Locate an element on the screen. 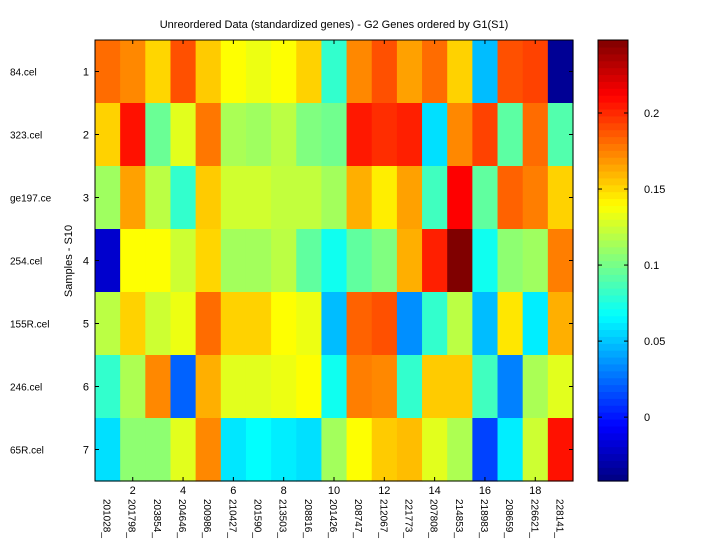 The width and height of the screenshot is (720, 545). y-tick-label: 4 is located at coordinates (86, 262).